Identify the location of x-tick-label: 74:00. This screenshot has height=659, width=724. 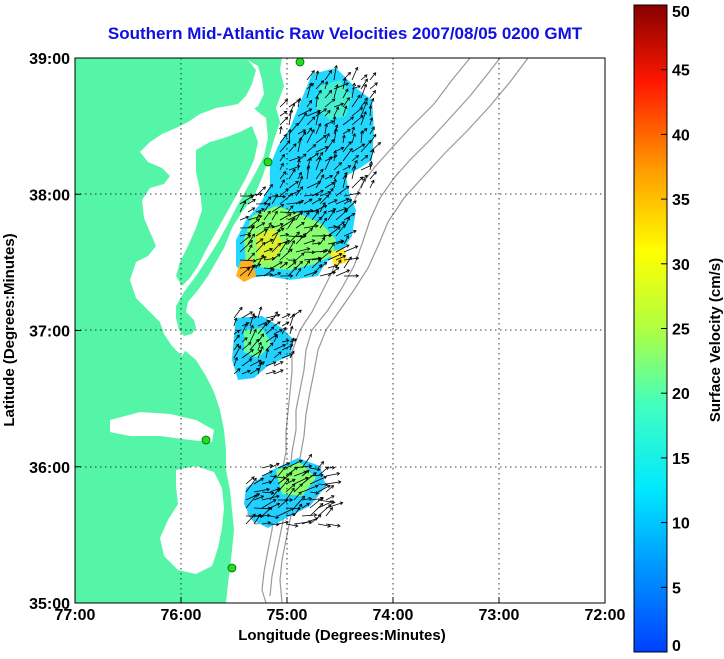
(393, 615).